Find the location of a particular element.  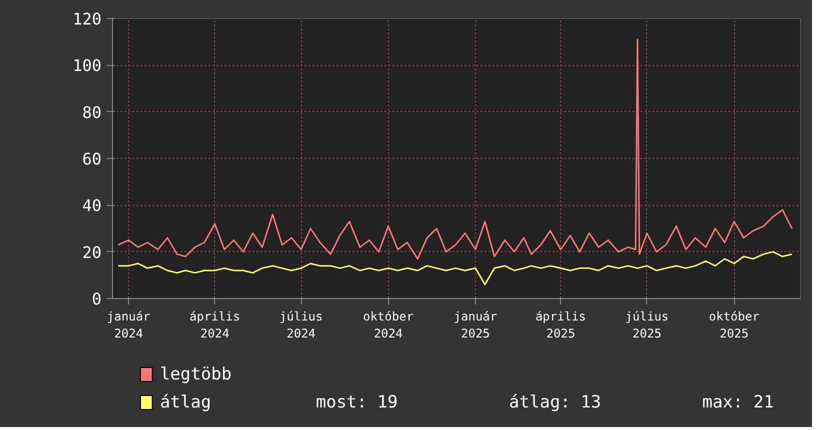

text: most: 19 is located at coordinates (357, 402).